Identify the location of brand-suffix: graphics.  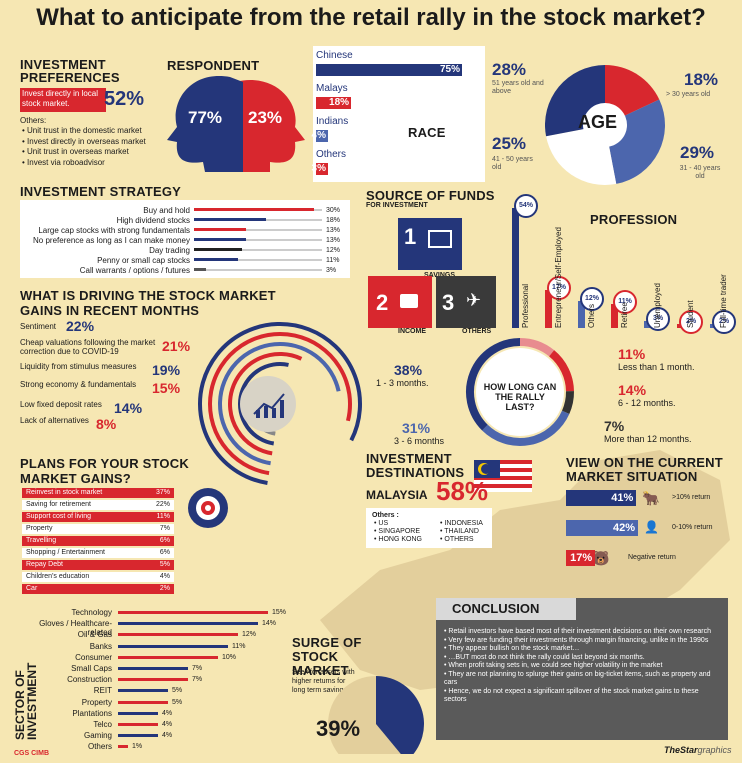
(714, 750).